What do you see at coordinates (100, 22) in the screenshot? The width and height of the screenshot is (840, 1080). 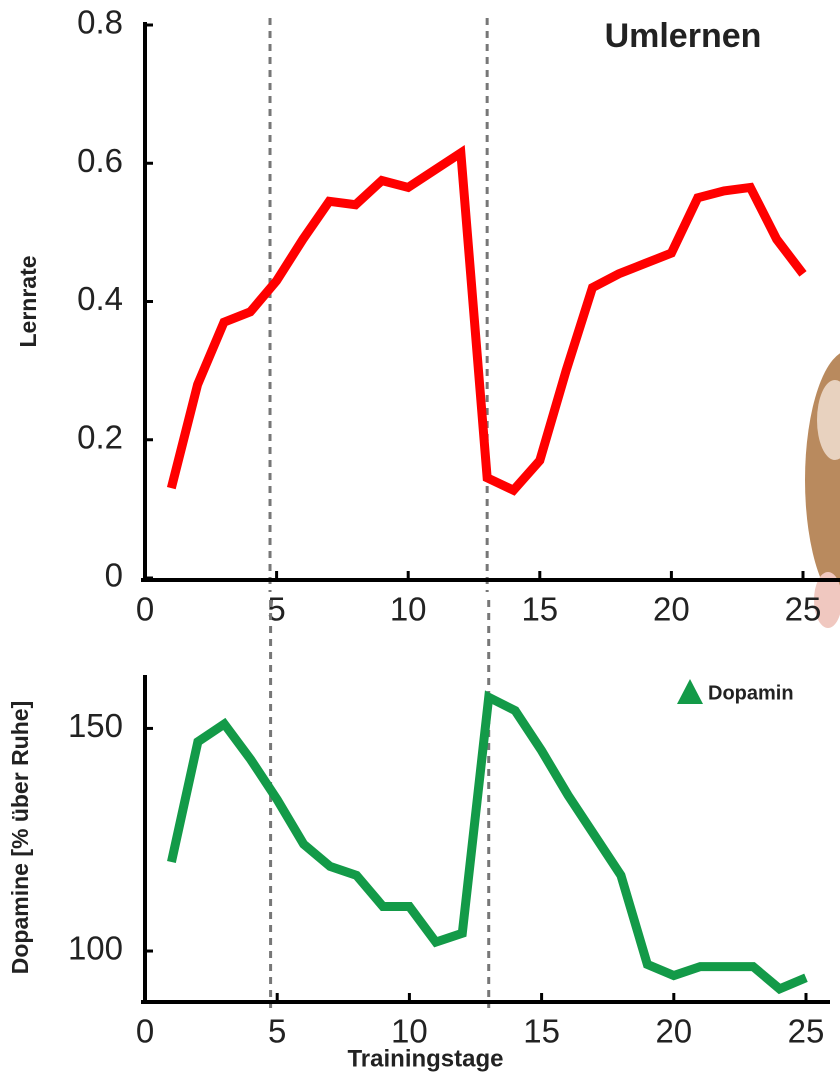 I see `y-tick-label: 0.8` at bounding box center [100, 22].